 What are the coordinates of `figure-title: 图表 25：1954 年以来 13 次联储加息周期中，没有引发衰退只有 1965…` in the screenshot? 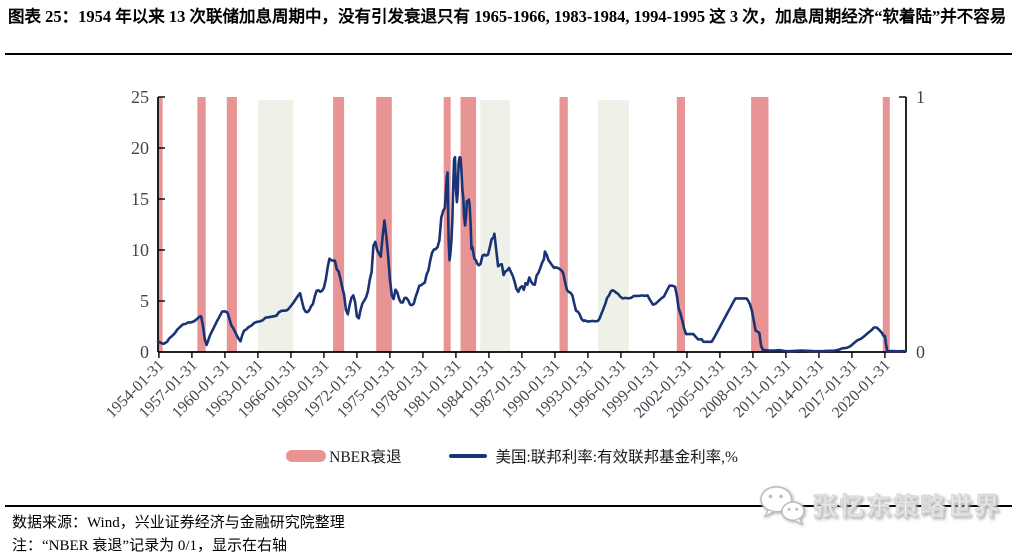 It's located at (507, 16).